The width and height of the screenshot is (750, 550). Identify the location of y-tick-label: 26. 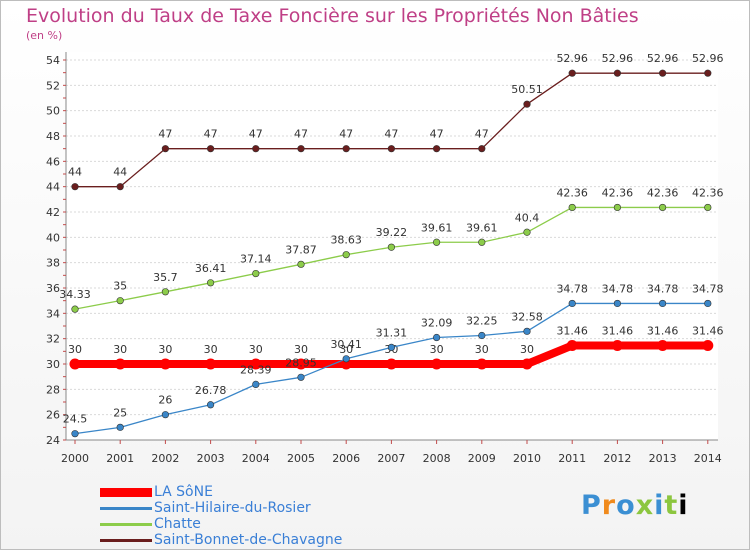
(53, 415).